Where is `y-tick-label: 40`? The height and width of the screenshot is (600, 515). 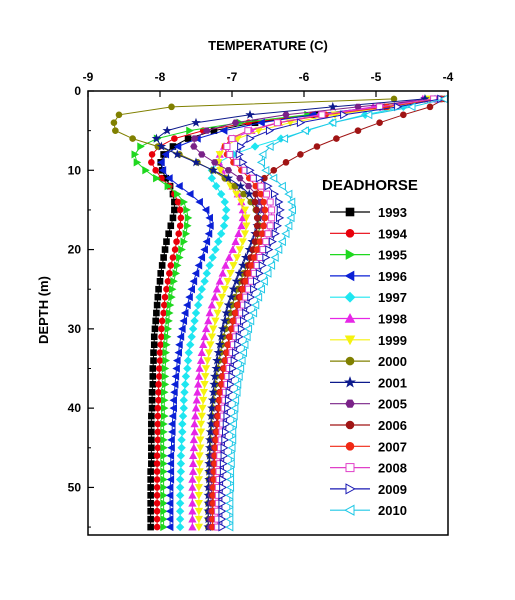
y-tick-label: 40 is located at coordinates (75, 408).